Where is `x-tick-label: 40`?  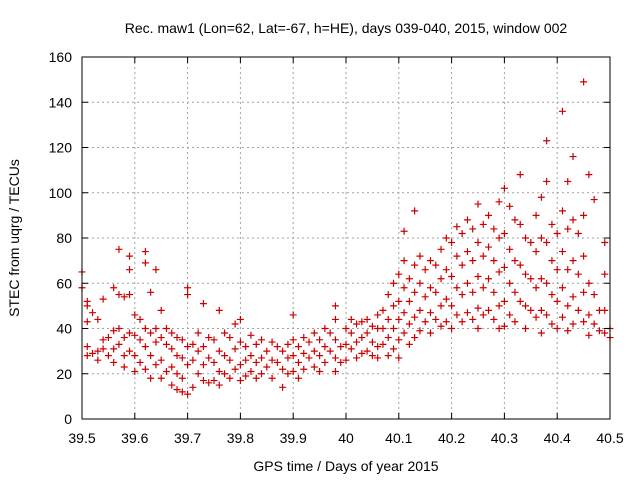
x-tick-label: 40 is located at coordinates (346, 438).